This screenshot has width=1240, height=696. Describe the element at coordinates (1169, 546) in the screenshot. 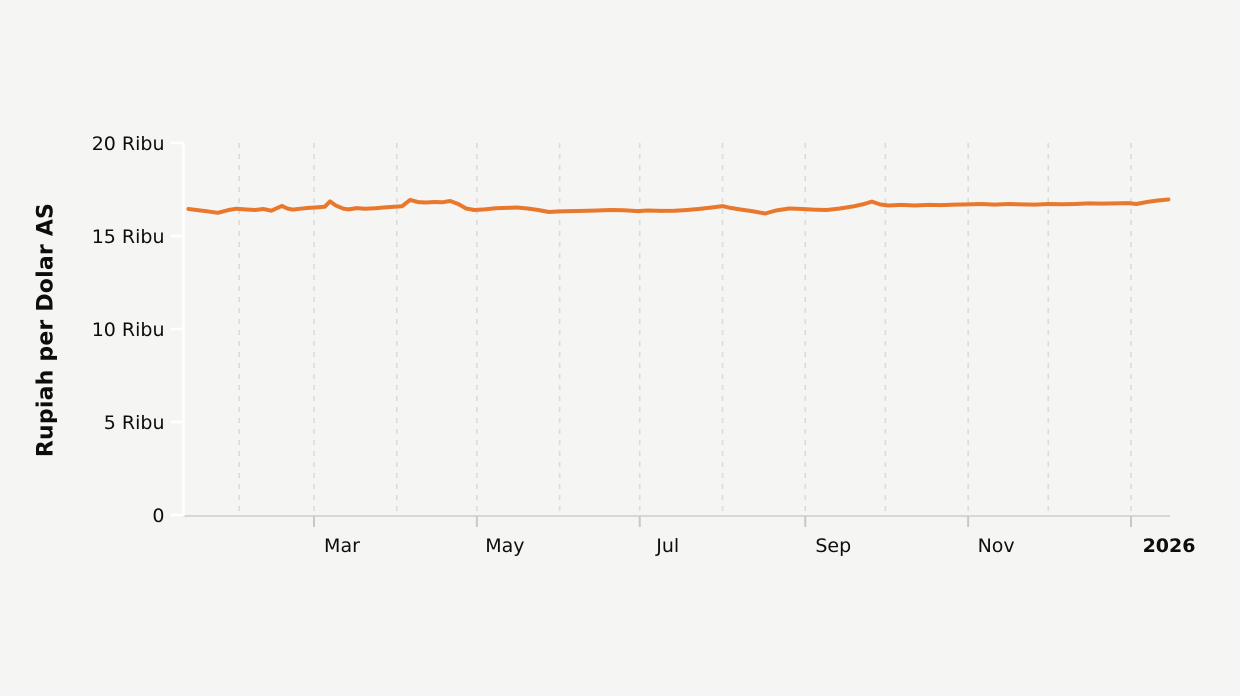

I see `x-tick-label: 2026` at that location.